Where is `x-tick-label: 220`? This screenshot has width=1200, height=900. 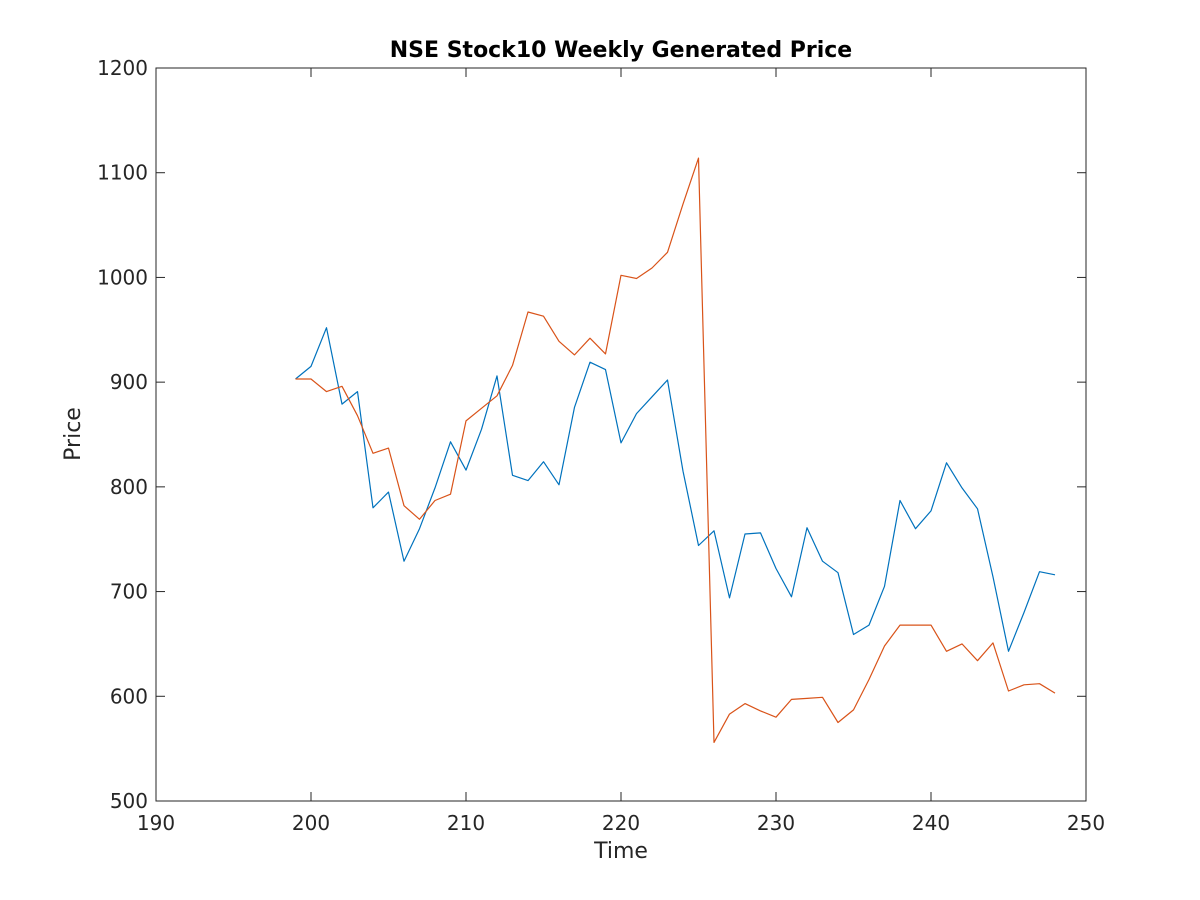 x-tick-label: 220 is located at coordinates (621, 823).